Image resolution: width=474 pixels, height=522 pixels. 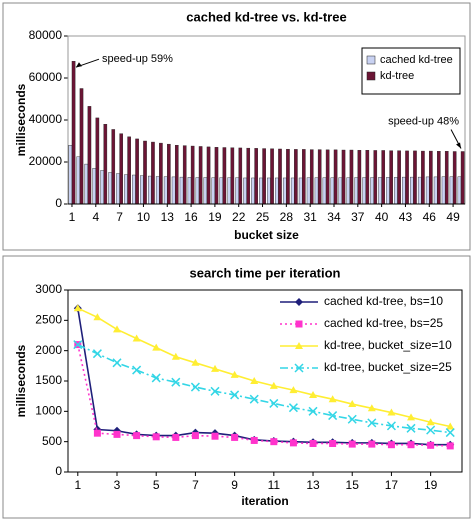 I want to click on legend-label: cached kd-tree, so click(x=416, y=60).